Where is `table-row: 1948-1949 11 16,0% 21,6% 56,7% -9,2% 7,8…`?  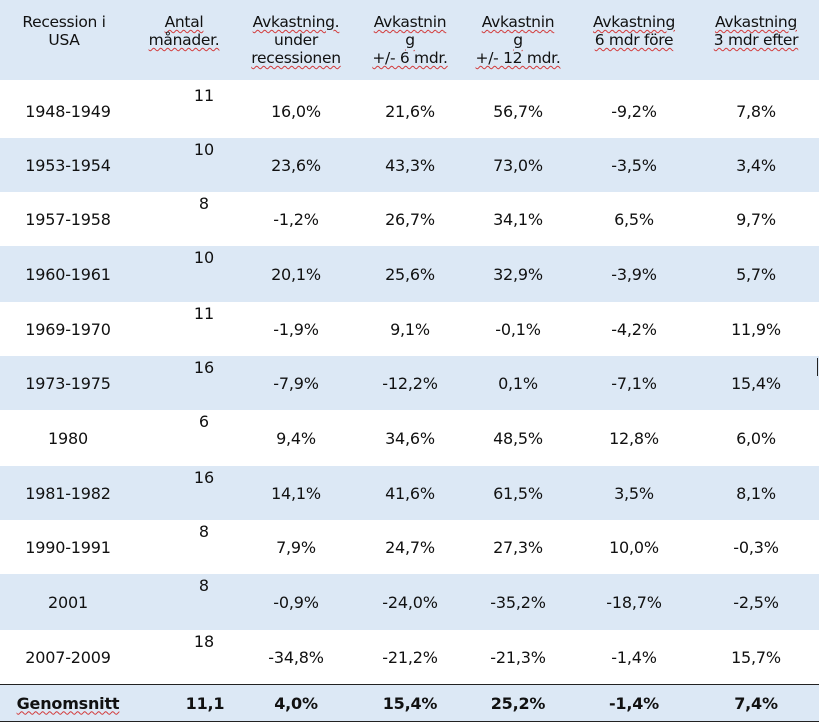
table-row: 1948-1949 11 16,0% 21,6% 56,7% -9,2% 7,8… is located at coordinates (409, 111).